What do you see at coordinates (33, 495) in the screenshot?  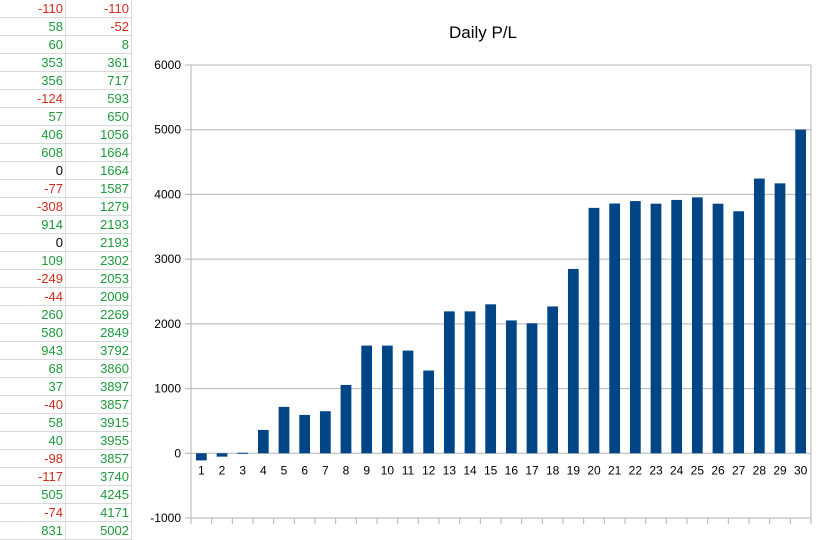 I see `daily-value-cell: 505` at bounding box center [33, 495].